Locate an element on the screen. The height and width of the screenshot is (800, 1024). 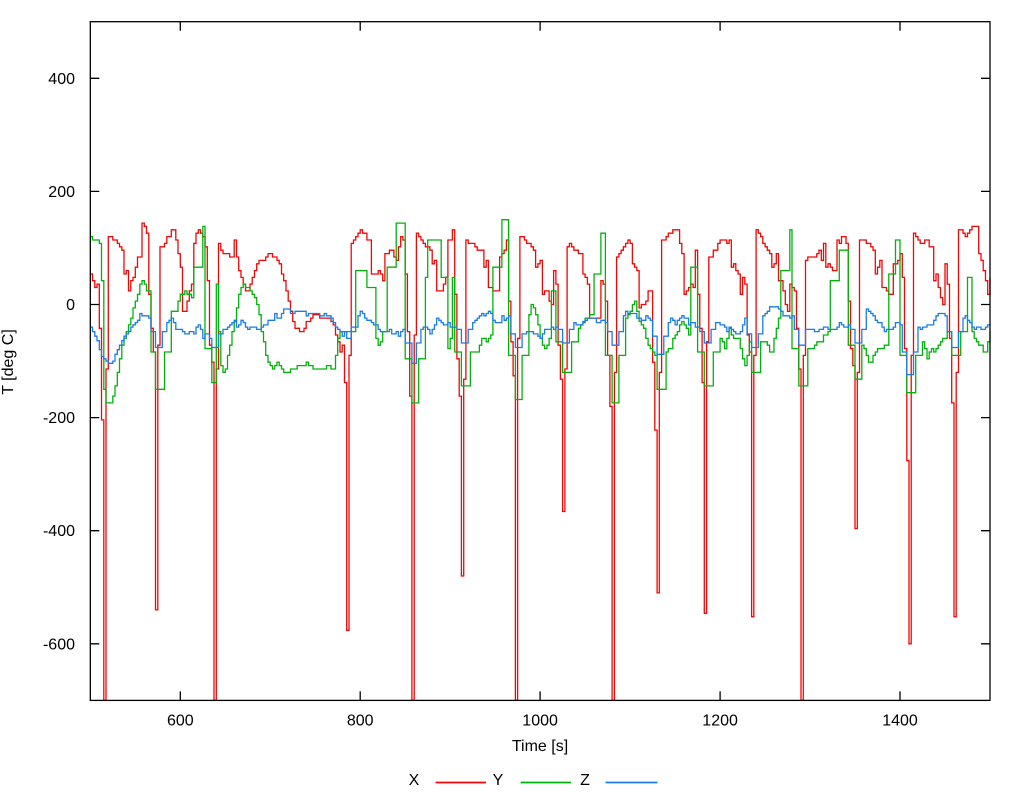
svg-text: Y is located at coordinates (498, 780).